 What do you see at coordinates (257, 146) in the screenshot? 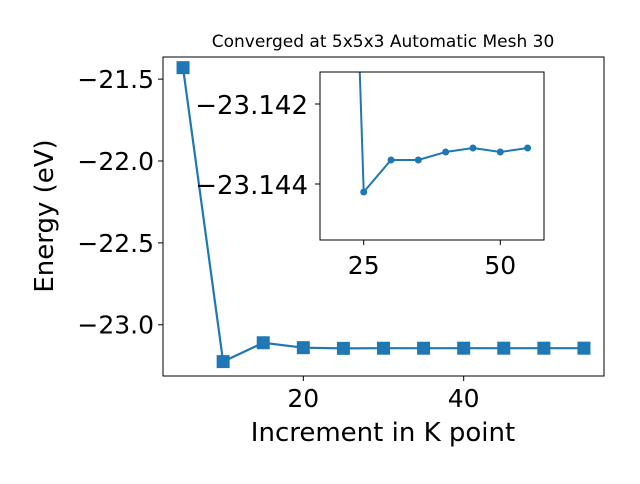
I see `inset-y-ticks: −23.144 −23.142` at bounding box center [257, 146].